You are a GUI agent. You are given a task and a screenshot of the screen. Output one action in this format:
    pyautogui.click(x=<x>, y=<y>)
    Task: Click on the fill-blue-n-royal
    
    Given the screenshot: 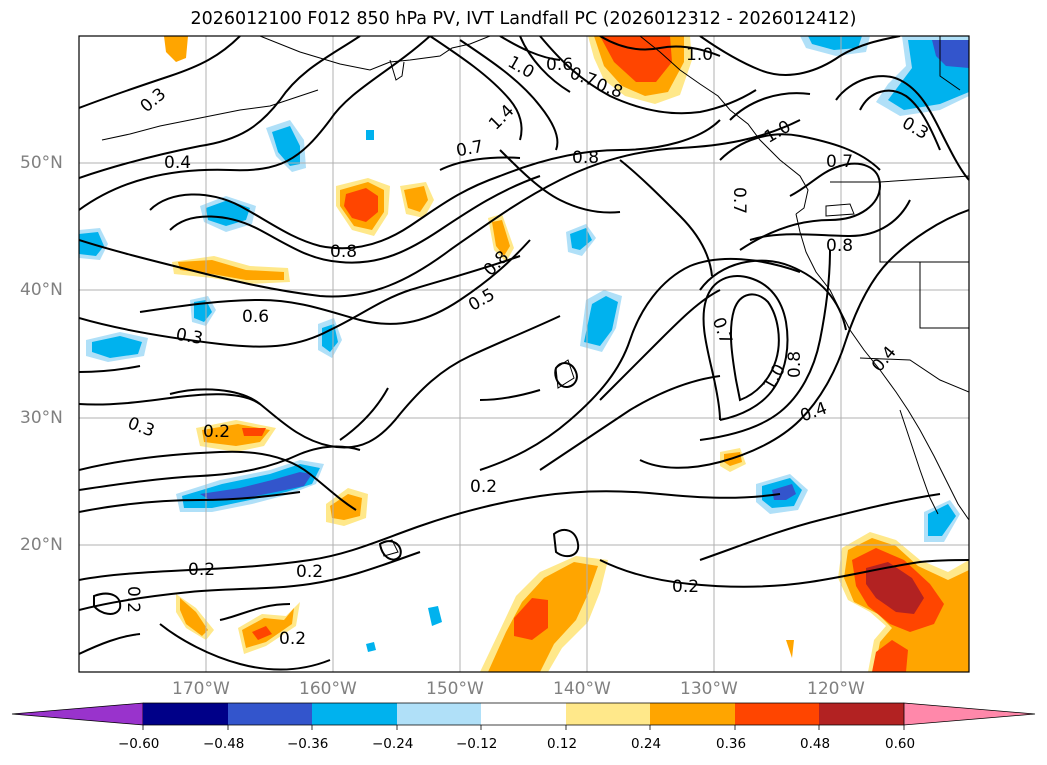 What is the action you would take?
    pyautogui.click(x=950, y=54)
    